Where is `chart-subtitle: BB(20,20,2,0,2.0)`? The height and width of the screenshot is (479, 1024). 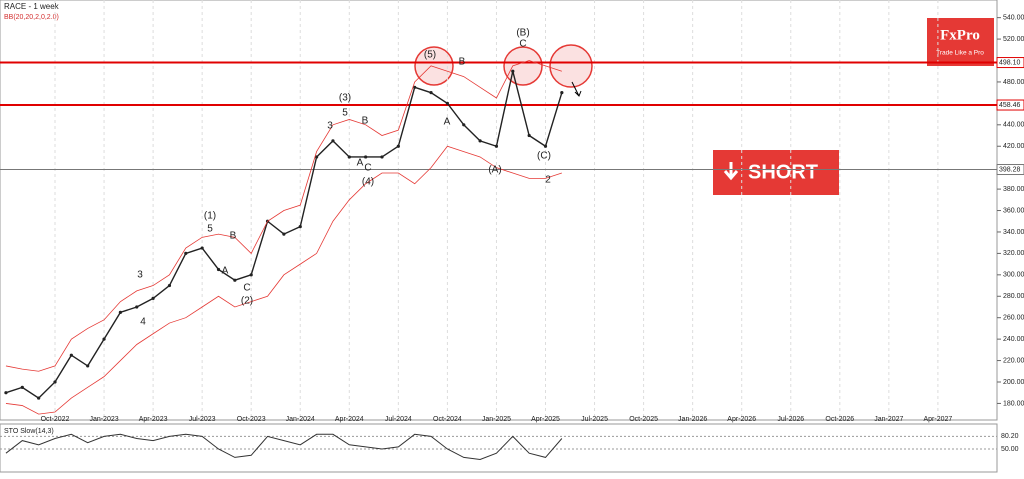
chart-subtitle: BB(20,20,2,0,2.0) is located at coordinates (31, 17).